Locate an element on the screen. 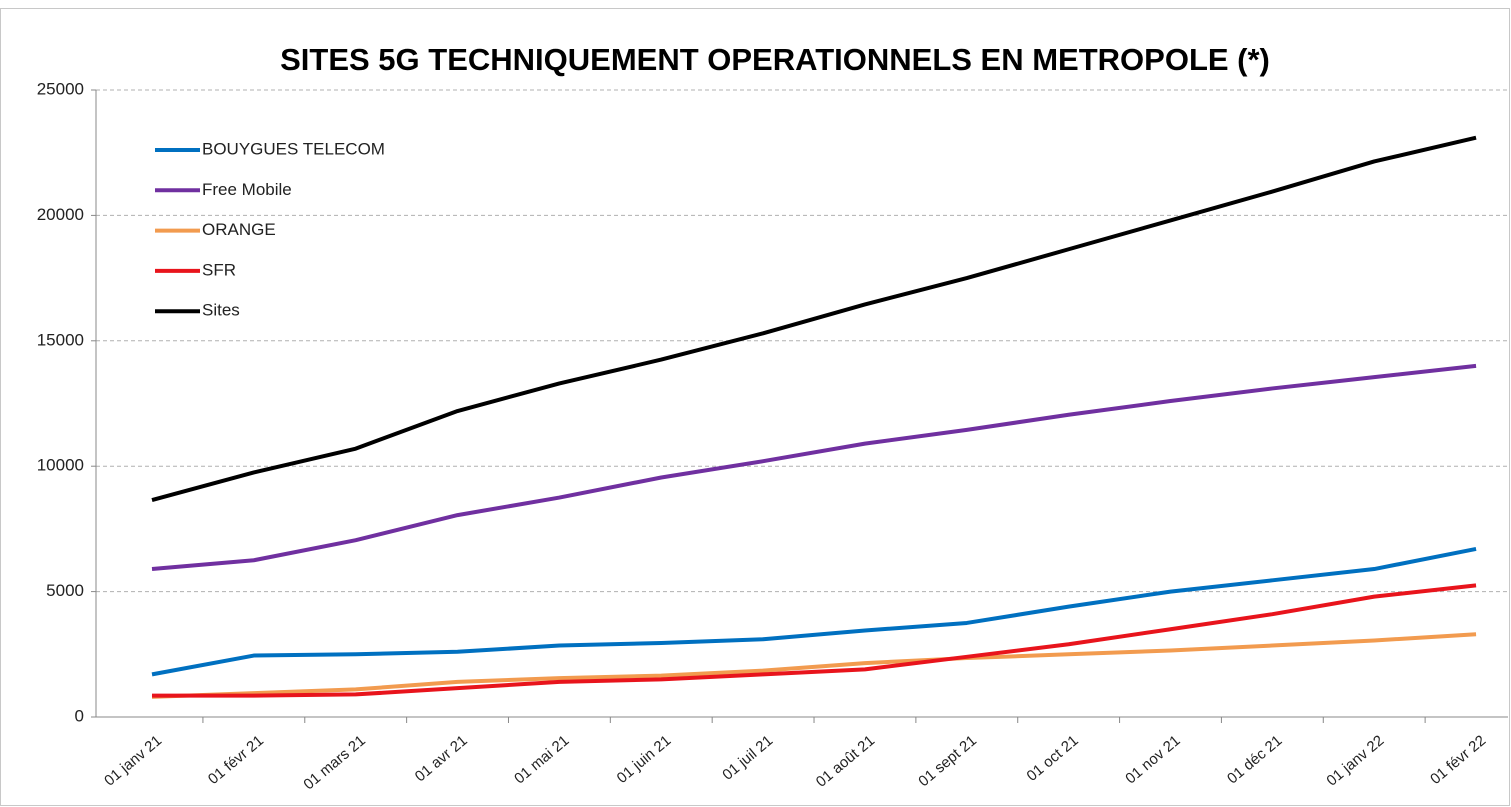 The image size is (1511, 807). x-tick-label: 01 janv 22 is located at coordinates (1355, 761).